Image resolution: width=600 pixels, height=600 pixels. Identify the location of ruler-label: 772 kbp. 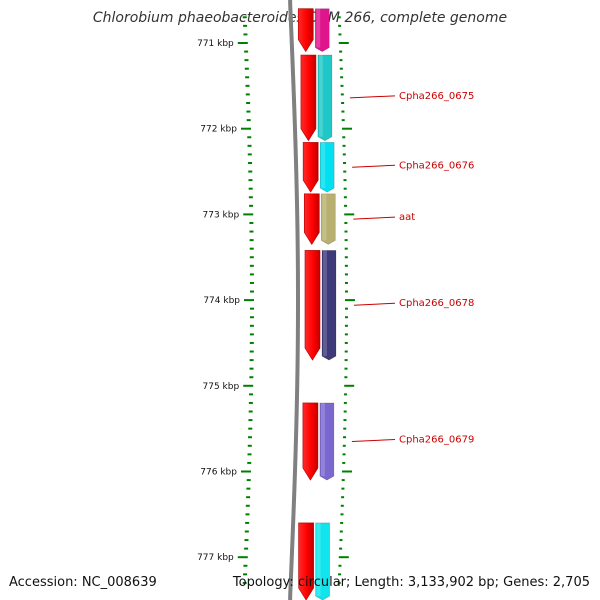
(218, 130).